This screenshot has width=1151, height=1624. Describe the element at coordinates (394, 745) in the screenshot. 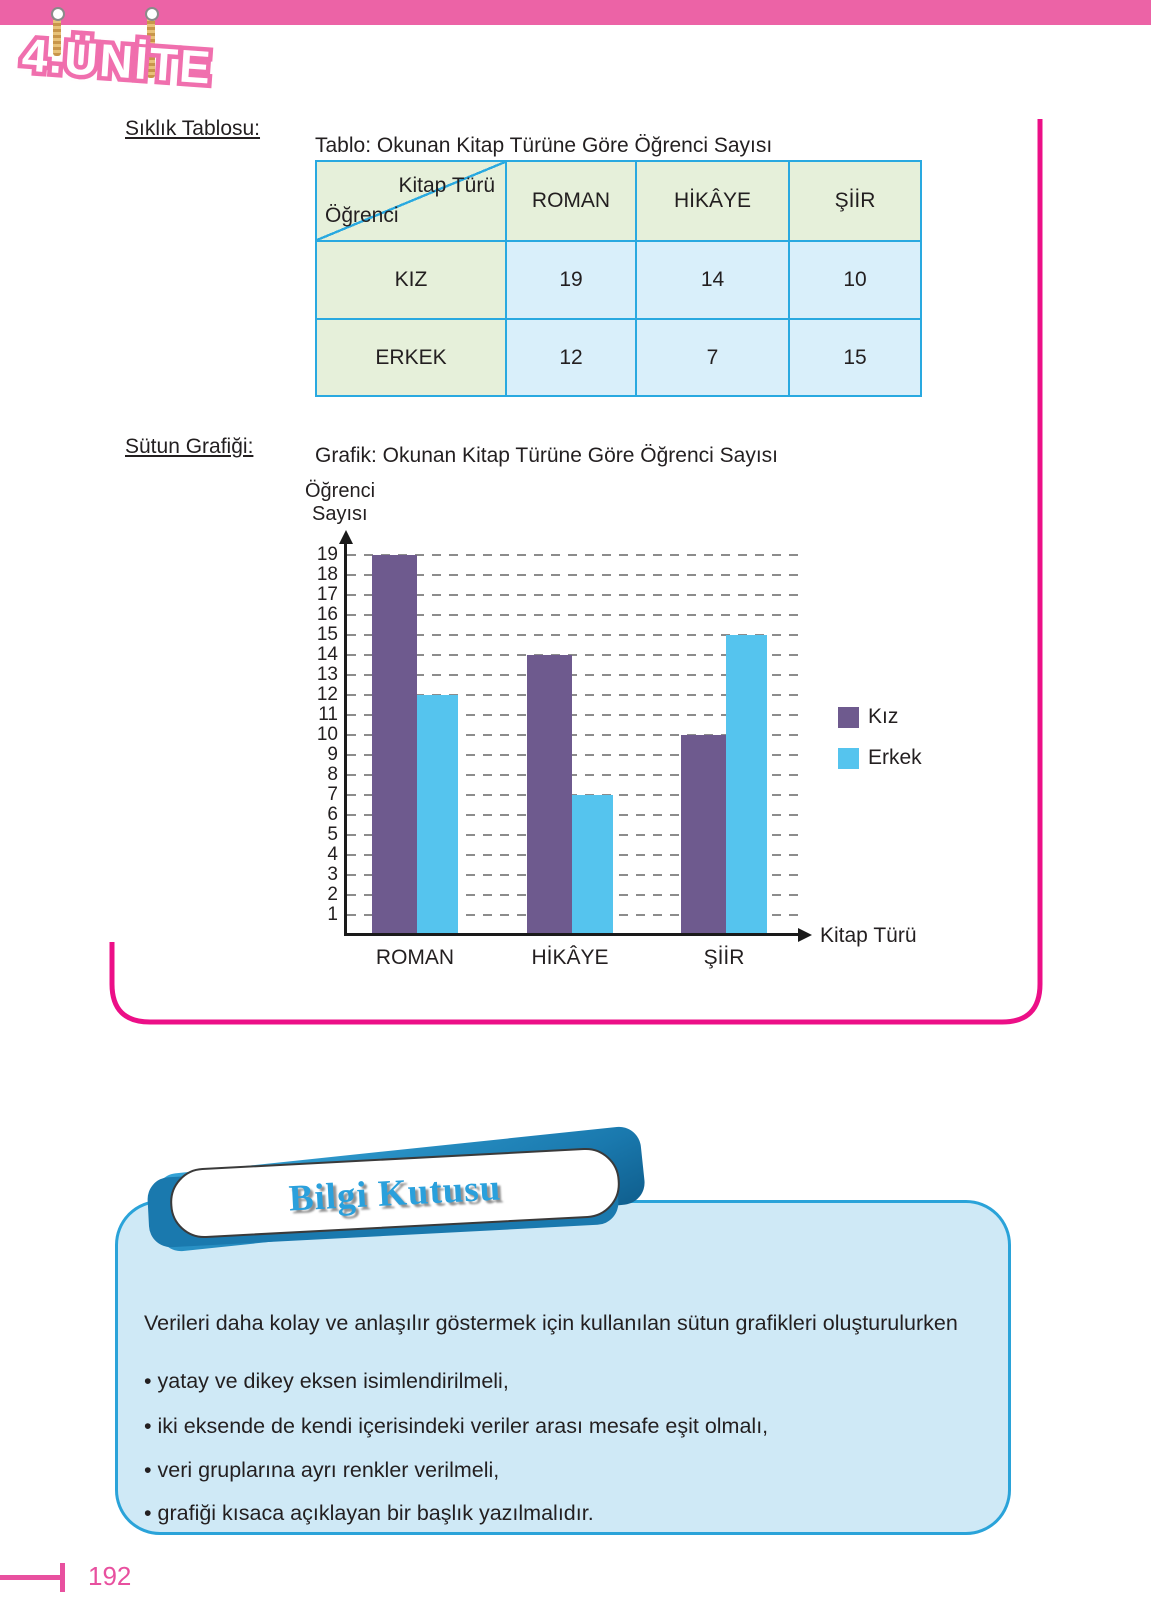

I see `bar-kız-roman` at that location.